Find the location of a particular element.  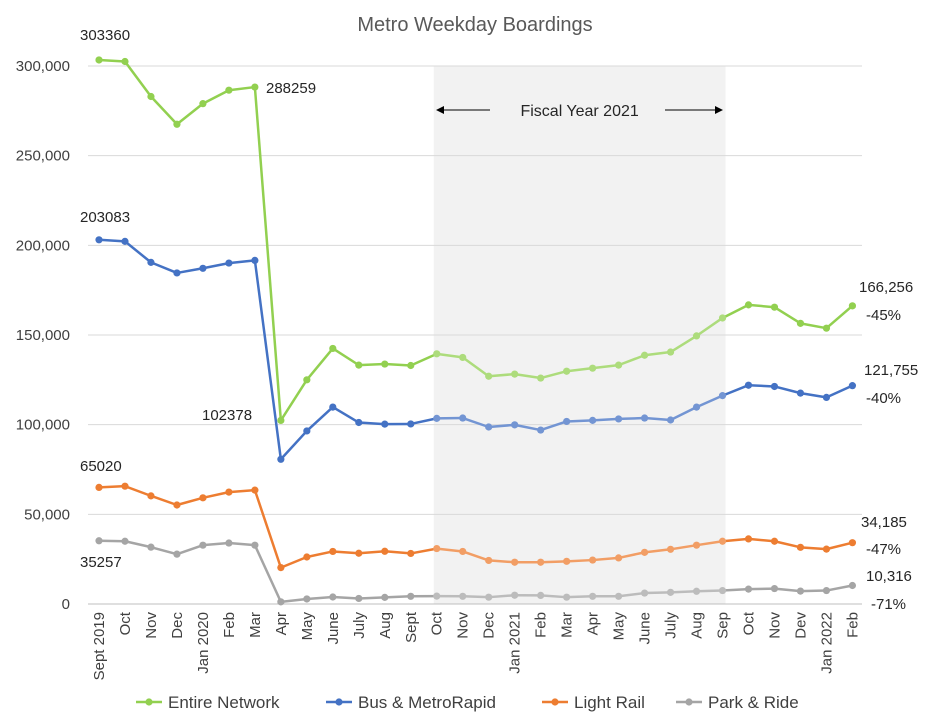

x-tick-label: Aug is located at coordinates (697, 625).